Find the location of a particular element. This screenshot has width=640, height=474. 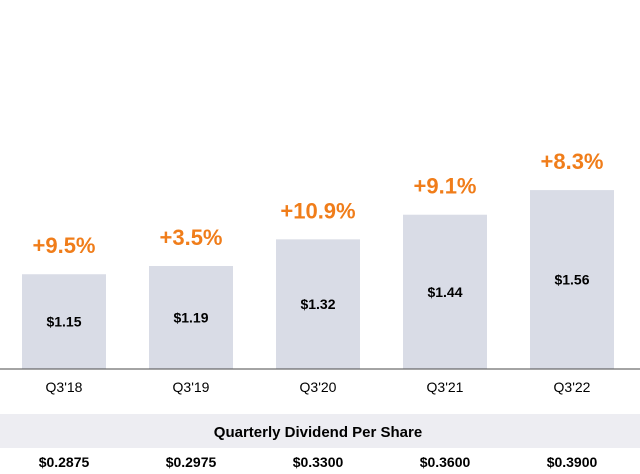

x-tick-3: Q3'20 is located at coordinates (318, 387).